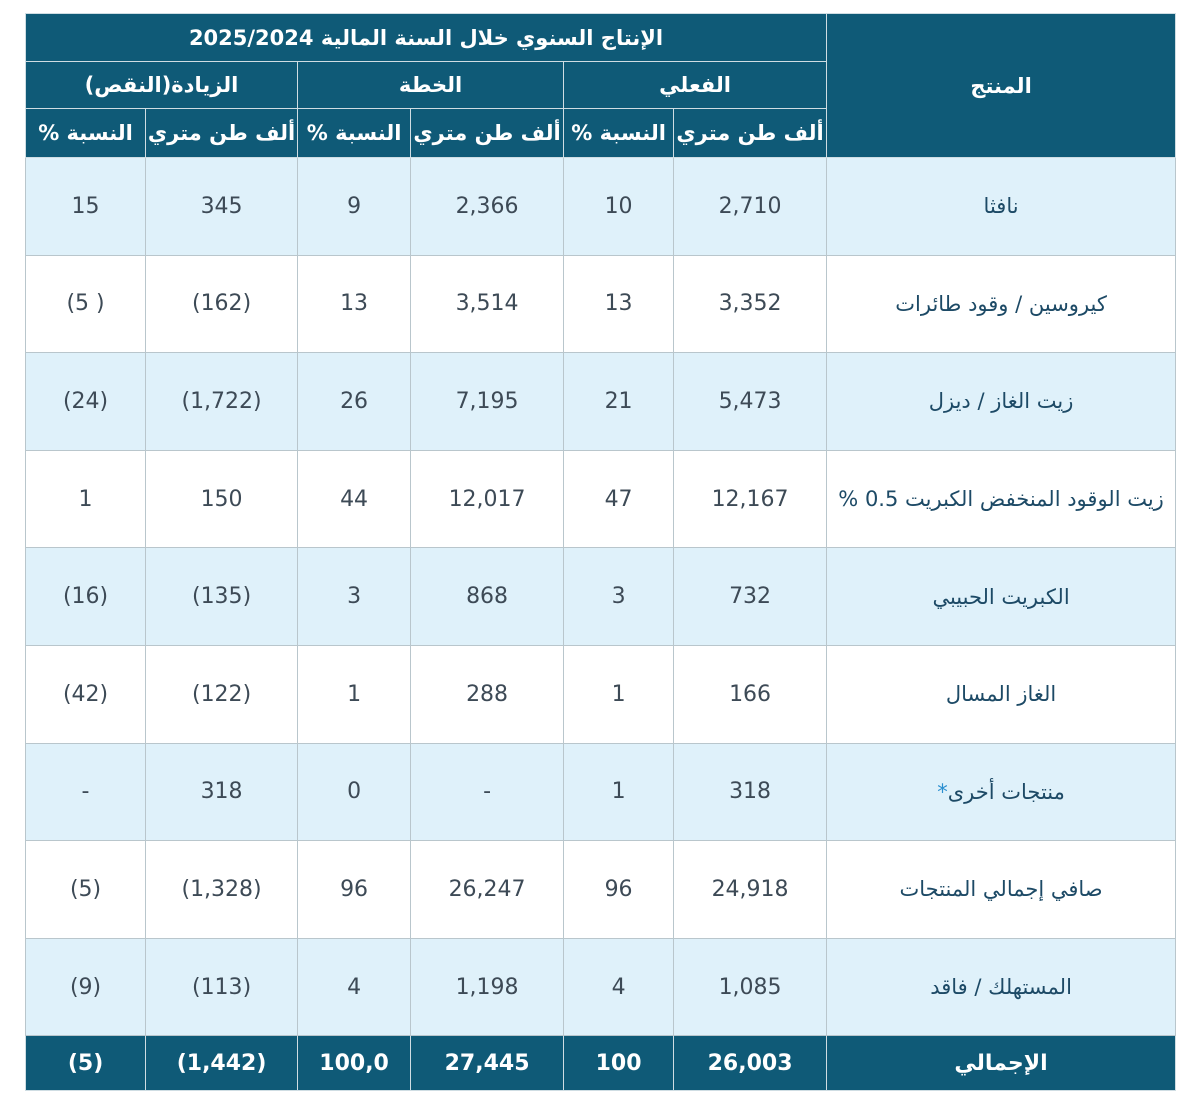 This screenshot has width=1200, height=1114. I want to click on value-cell: 2,366, so click(487, 206).